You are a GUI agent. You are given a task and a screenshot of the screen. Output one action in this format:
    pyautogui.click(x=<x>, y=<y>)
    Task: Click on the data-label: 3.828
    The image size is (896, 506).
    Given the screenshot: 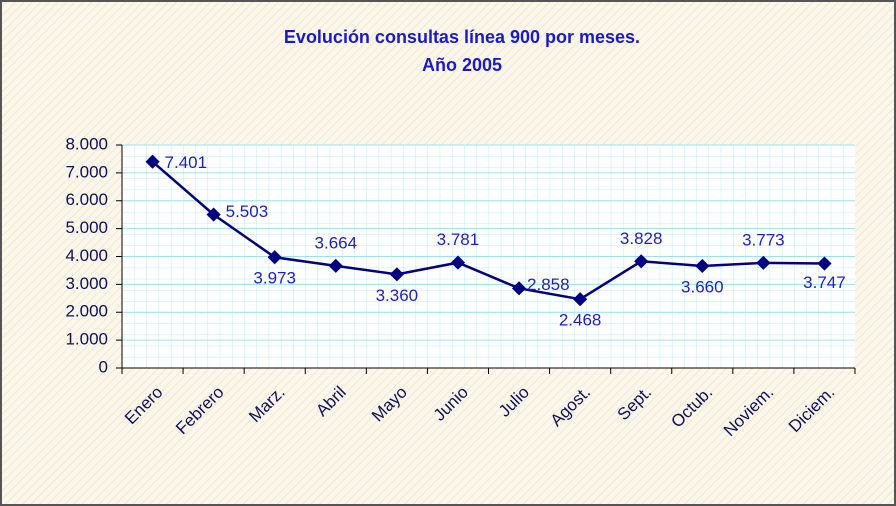 What is the action you would take?
    pyautogui.click(x=641, y=238)
    